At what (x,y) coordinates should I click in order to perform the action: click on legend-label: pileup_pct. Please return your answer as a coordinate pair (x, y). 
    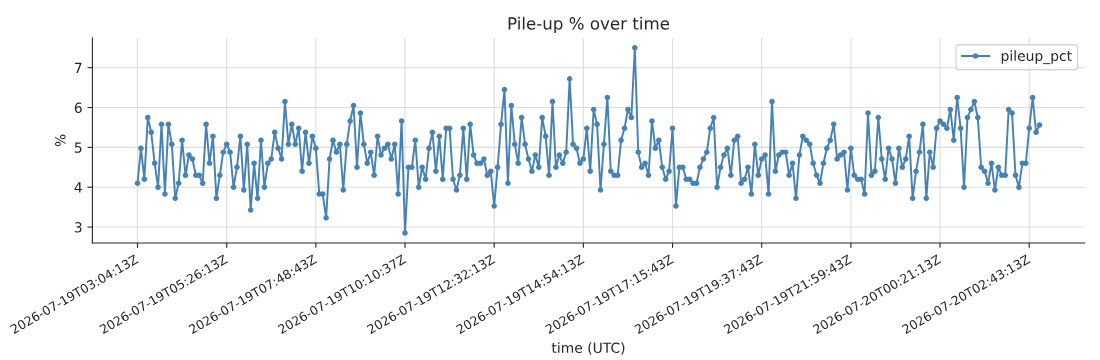
    Looking at the image, I should click on (1036, 57).